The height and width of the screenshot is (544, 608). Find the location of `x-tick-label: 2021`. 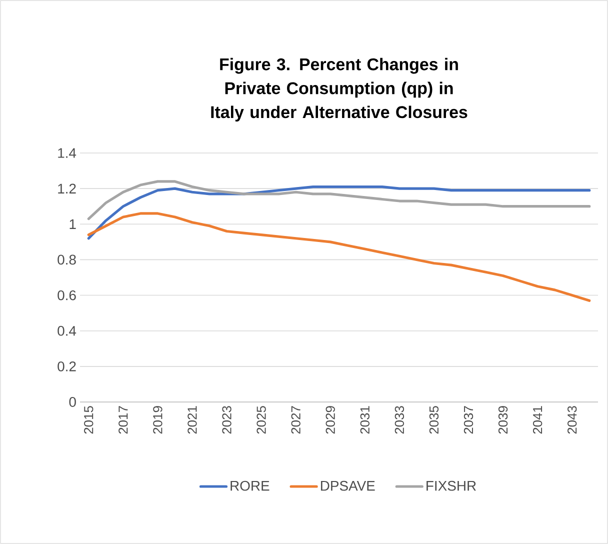

x-tick-label: 2021 is located at coordinates (192, 420).